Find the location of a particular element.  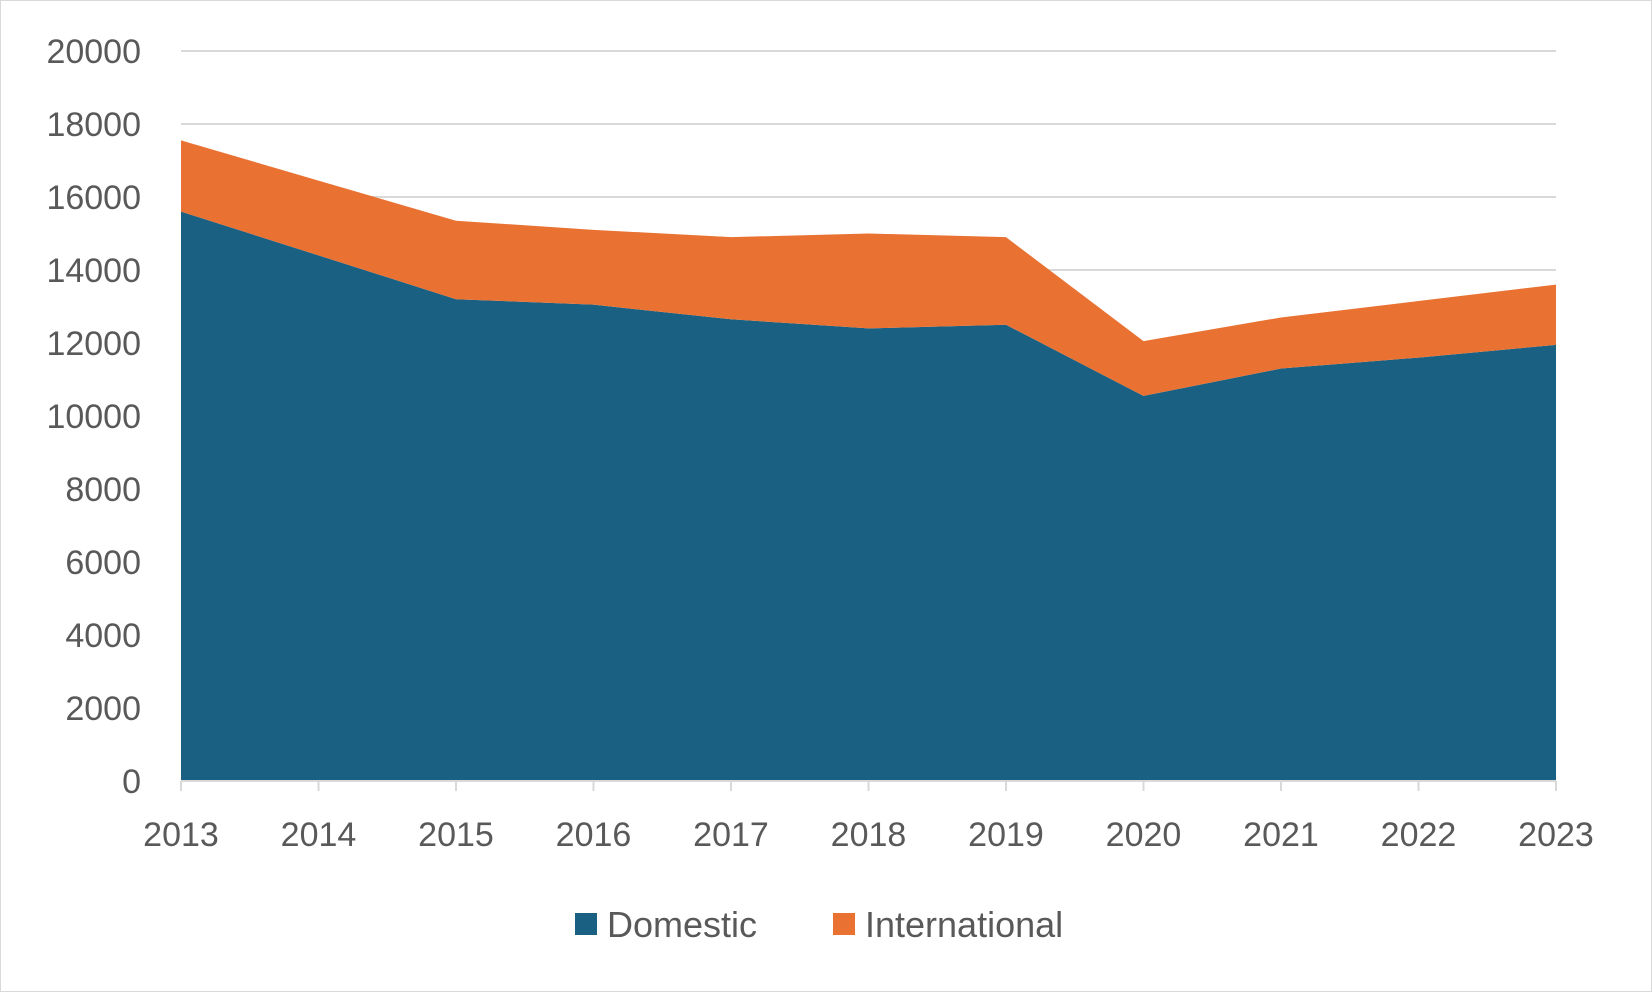

y-tick-label-6000: 6000 is located at coordinates (103, 563).